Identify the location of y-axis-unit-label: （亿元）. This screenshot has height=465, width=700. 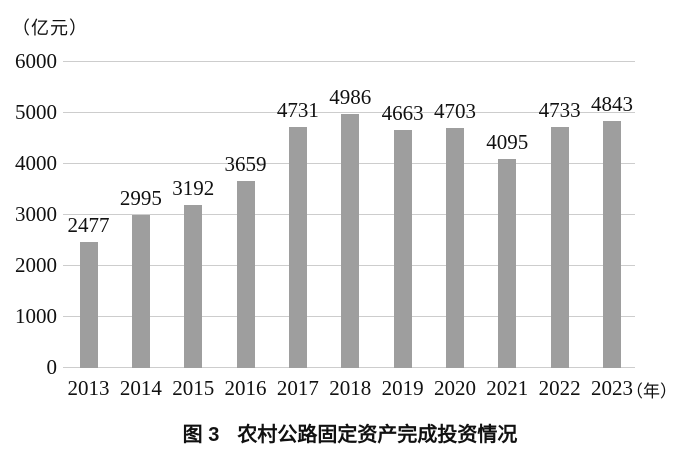
(50, 28).